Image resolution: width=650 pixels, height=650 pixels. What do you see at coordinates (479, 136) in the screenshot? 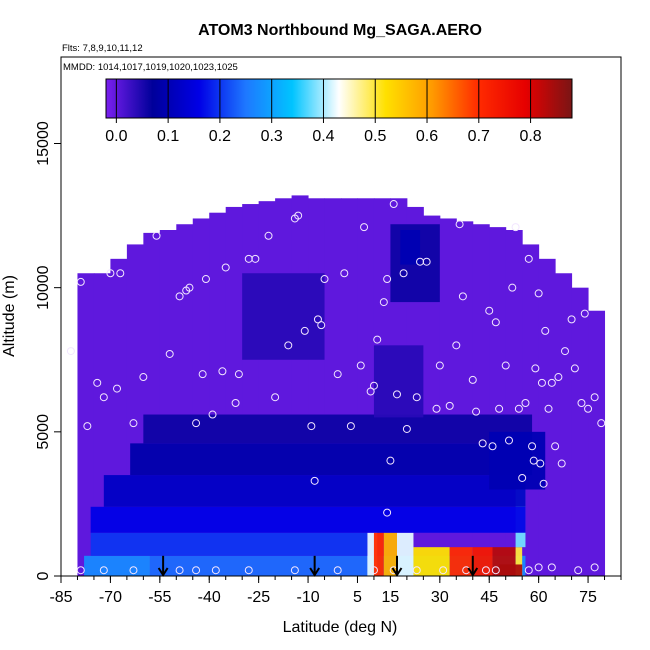
I see `colorbar-tick-label: 0.7` at bounding box center [479, 136].